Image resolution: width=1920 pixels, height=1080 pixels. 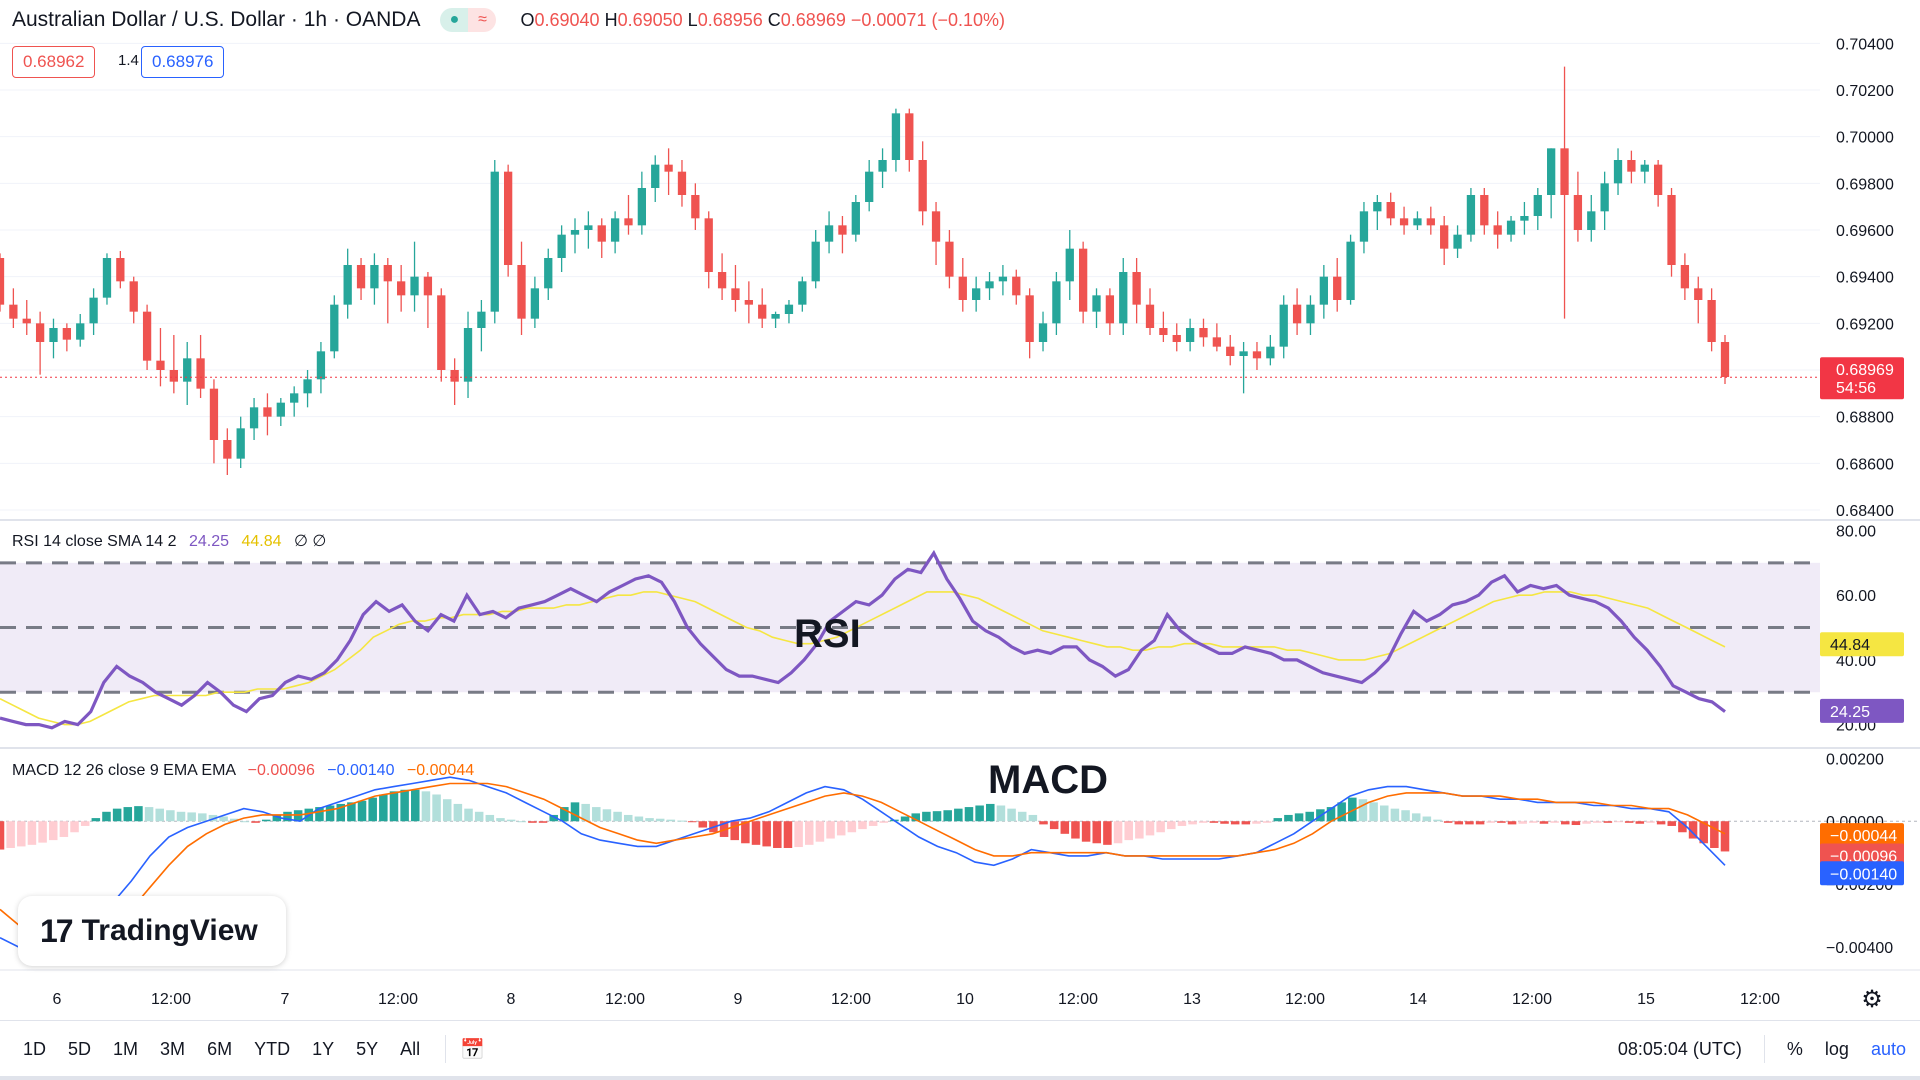 I want to click on timeframe-button-all: All, so click(x=410, y=1048).